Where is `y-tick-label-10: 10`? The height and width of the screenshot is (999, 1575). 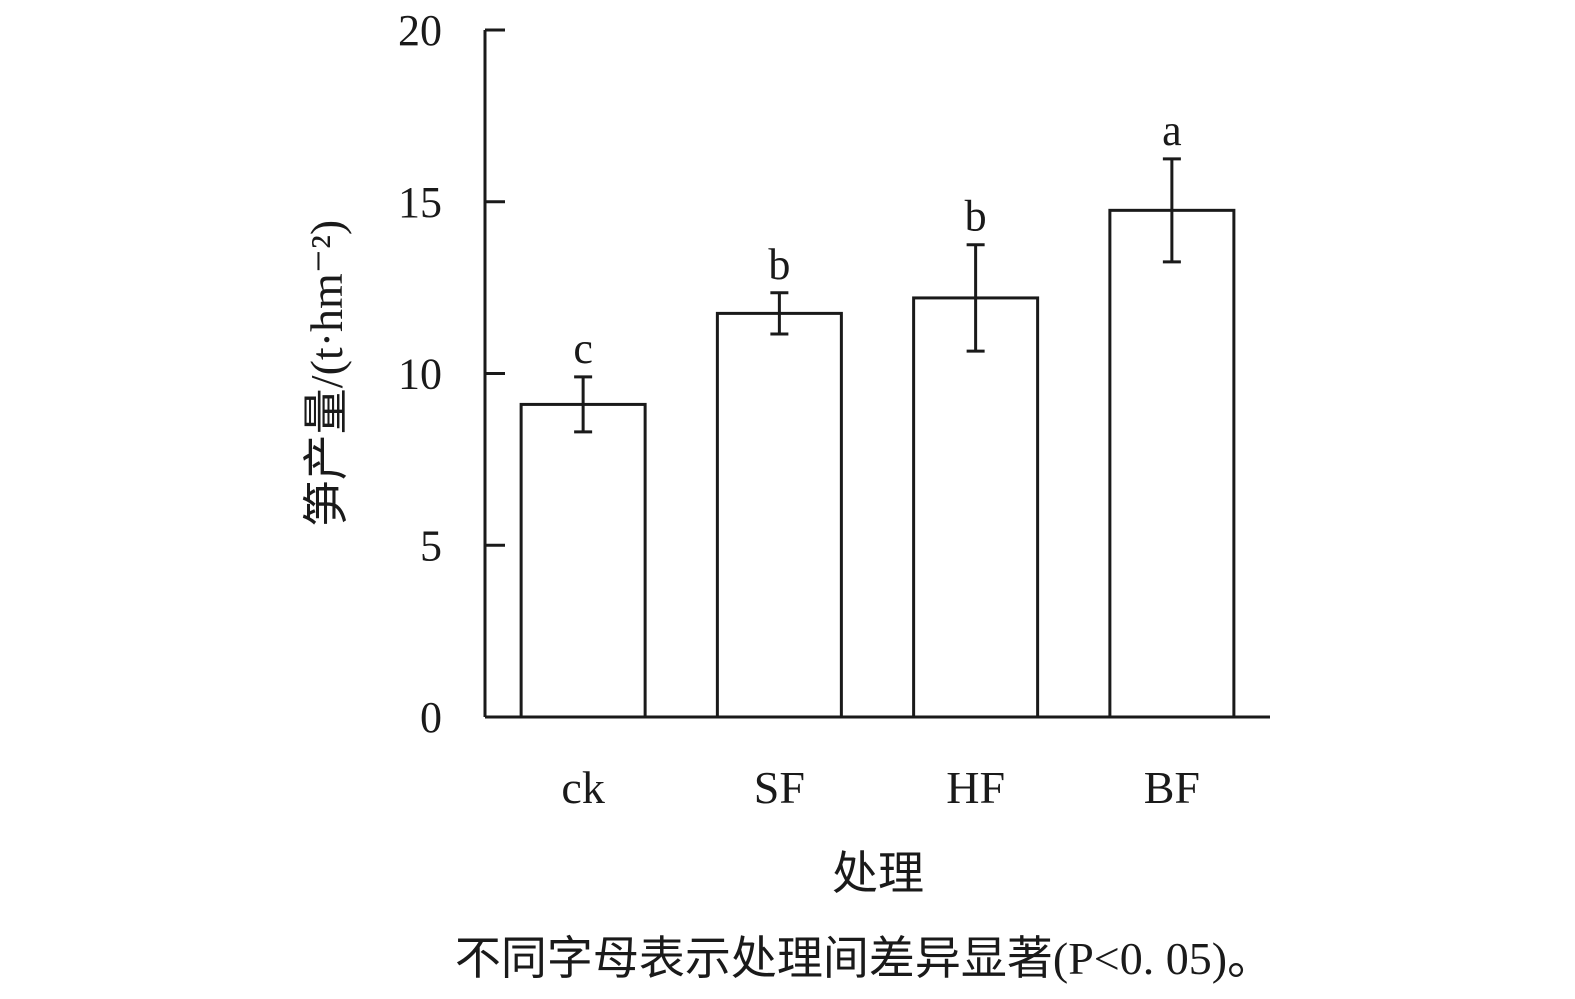 y-tick-label-10: 10 is located at coordinates (420, 374).